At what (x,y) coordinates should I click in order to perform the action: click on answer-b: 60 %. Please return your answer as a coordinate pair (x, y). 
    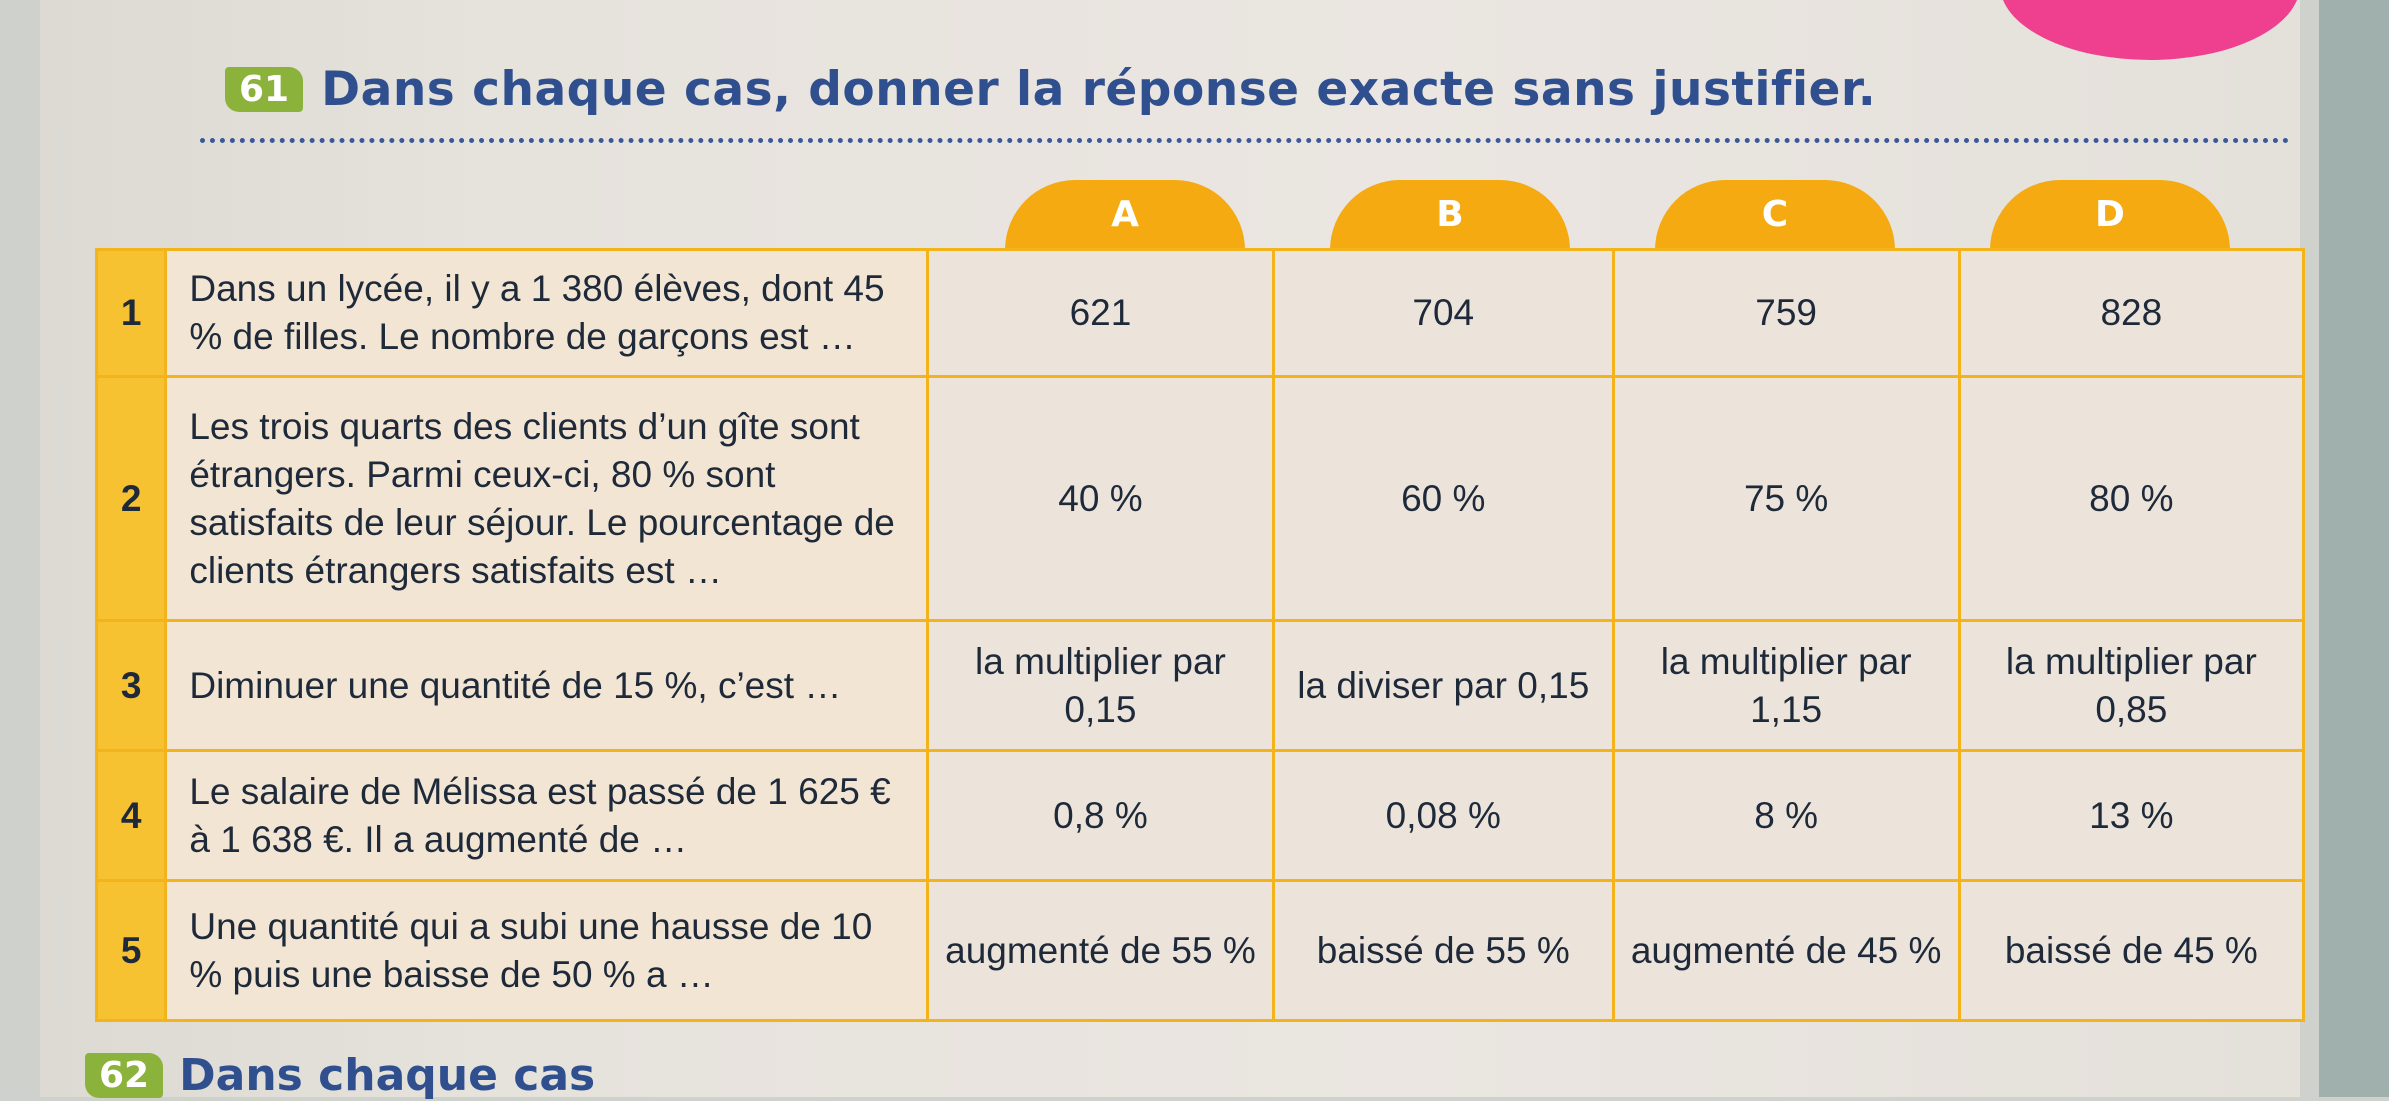
    Looking at the image, I should click on (1443, 499).